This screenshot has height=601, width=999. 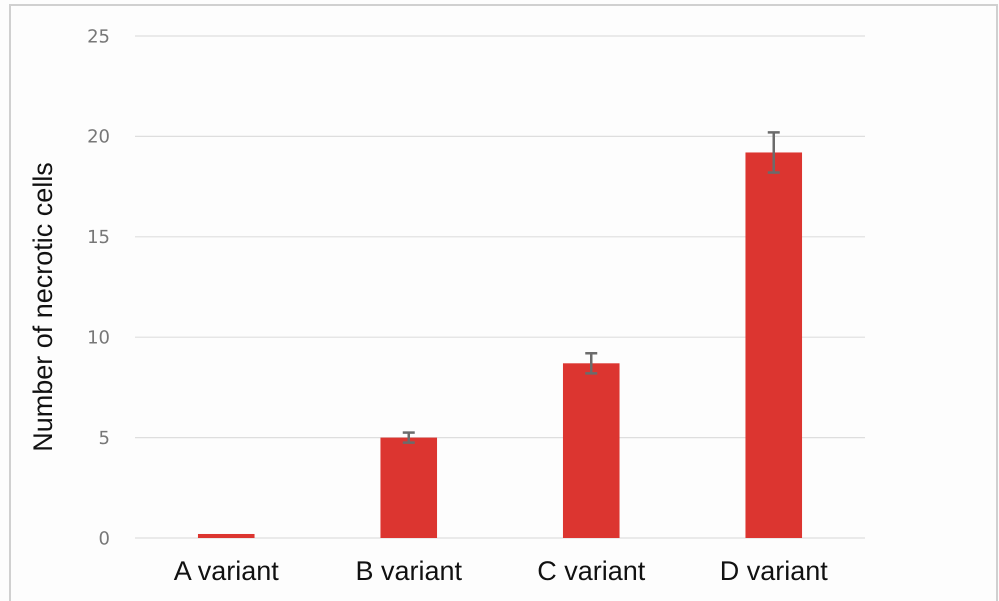 What do you see at coordinates (104, 539) in the screenshot?
I see `y-tick-label: 0` at bounding box center [104, 539].